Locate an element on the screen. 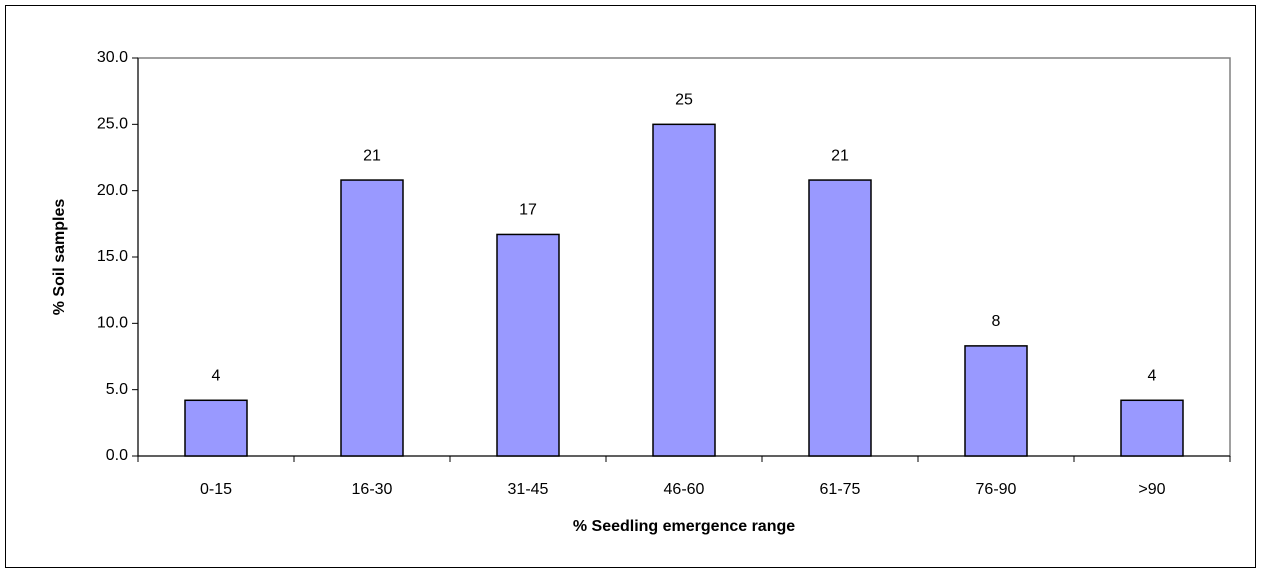 The image size is (1261, 575). y-tick-label: 25.0 is located at coordinates (112, 124).